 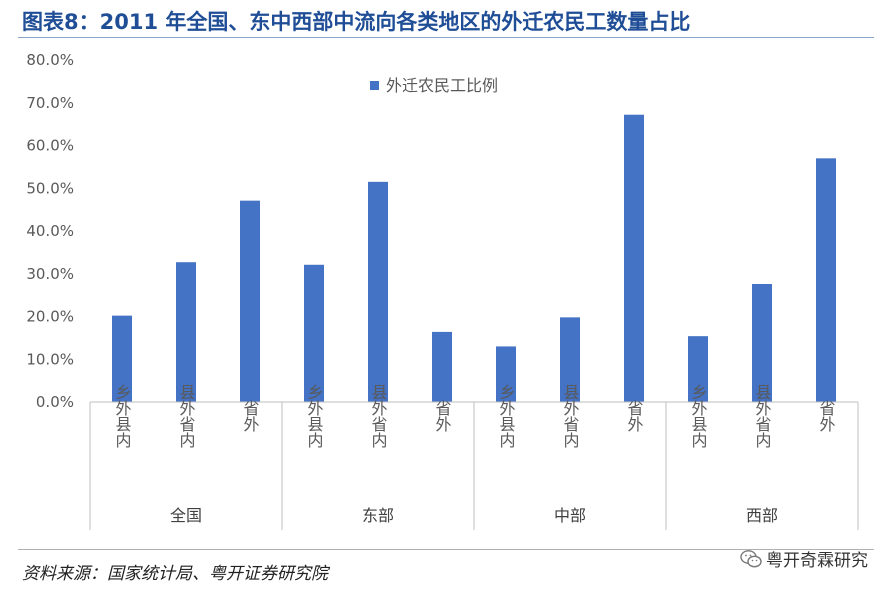 What do you see at coordinates (356, 22) in the screenshot?
I see `chart-title: 图表8：2011 年全国、东中西部中流向各类地区的外迁农民工数量占比` at bounding box center [356, 22].